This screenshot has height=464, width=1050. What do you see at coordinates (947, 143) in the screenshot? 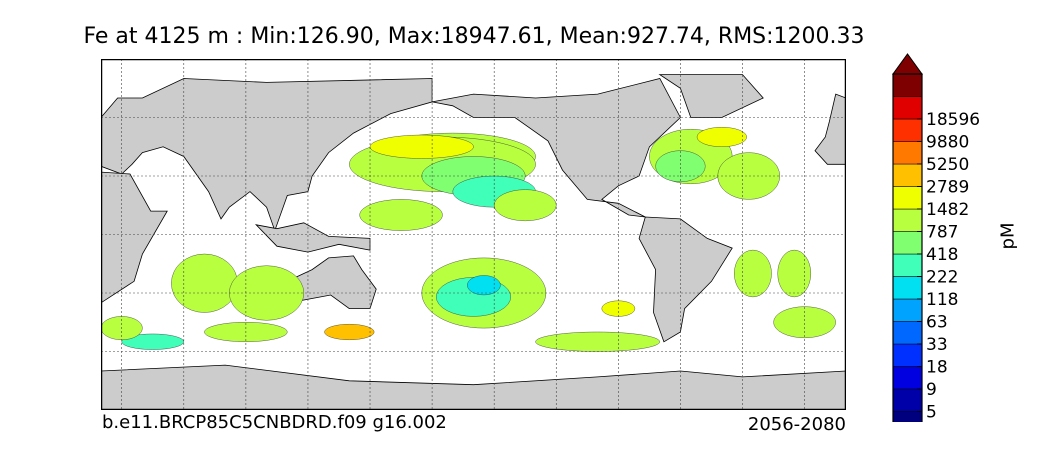
I see `colorbar-tick-label: 9880` at bounding box center [947, 143].